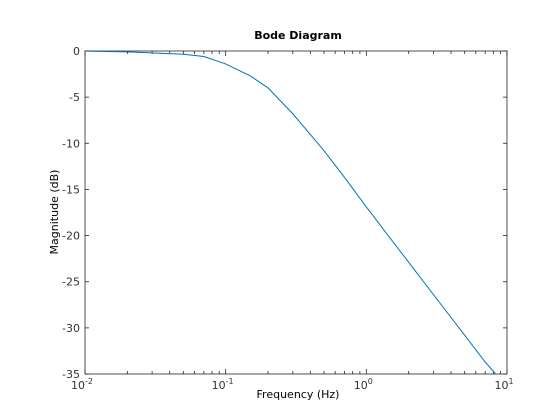 Image resolution: width=560 pixels, height=420 pixels. What do you see at coordinates (71, 189) in the screenshot?
I see `y-tick-label: -15` at bounding box center [71, 189].